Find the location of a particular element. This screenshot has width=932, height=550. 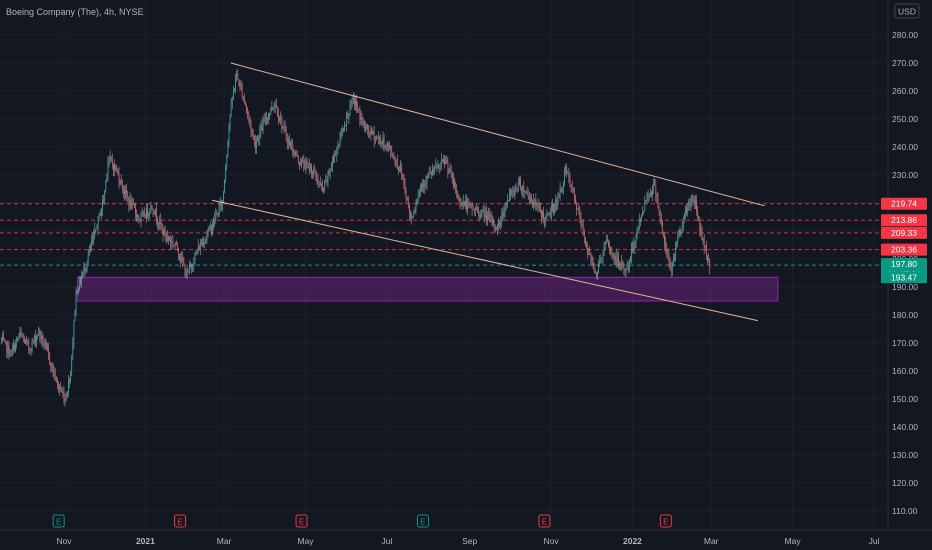

time-axis-tick-label: Mar is located at coordinates (711, 541).